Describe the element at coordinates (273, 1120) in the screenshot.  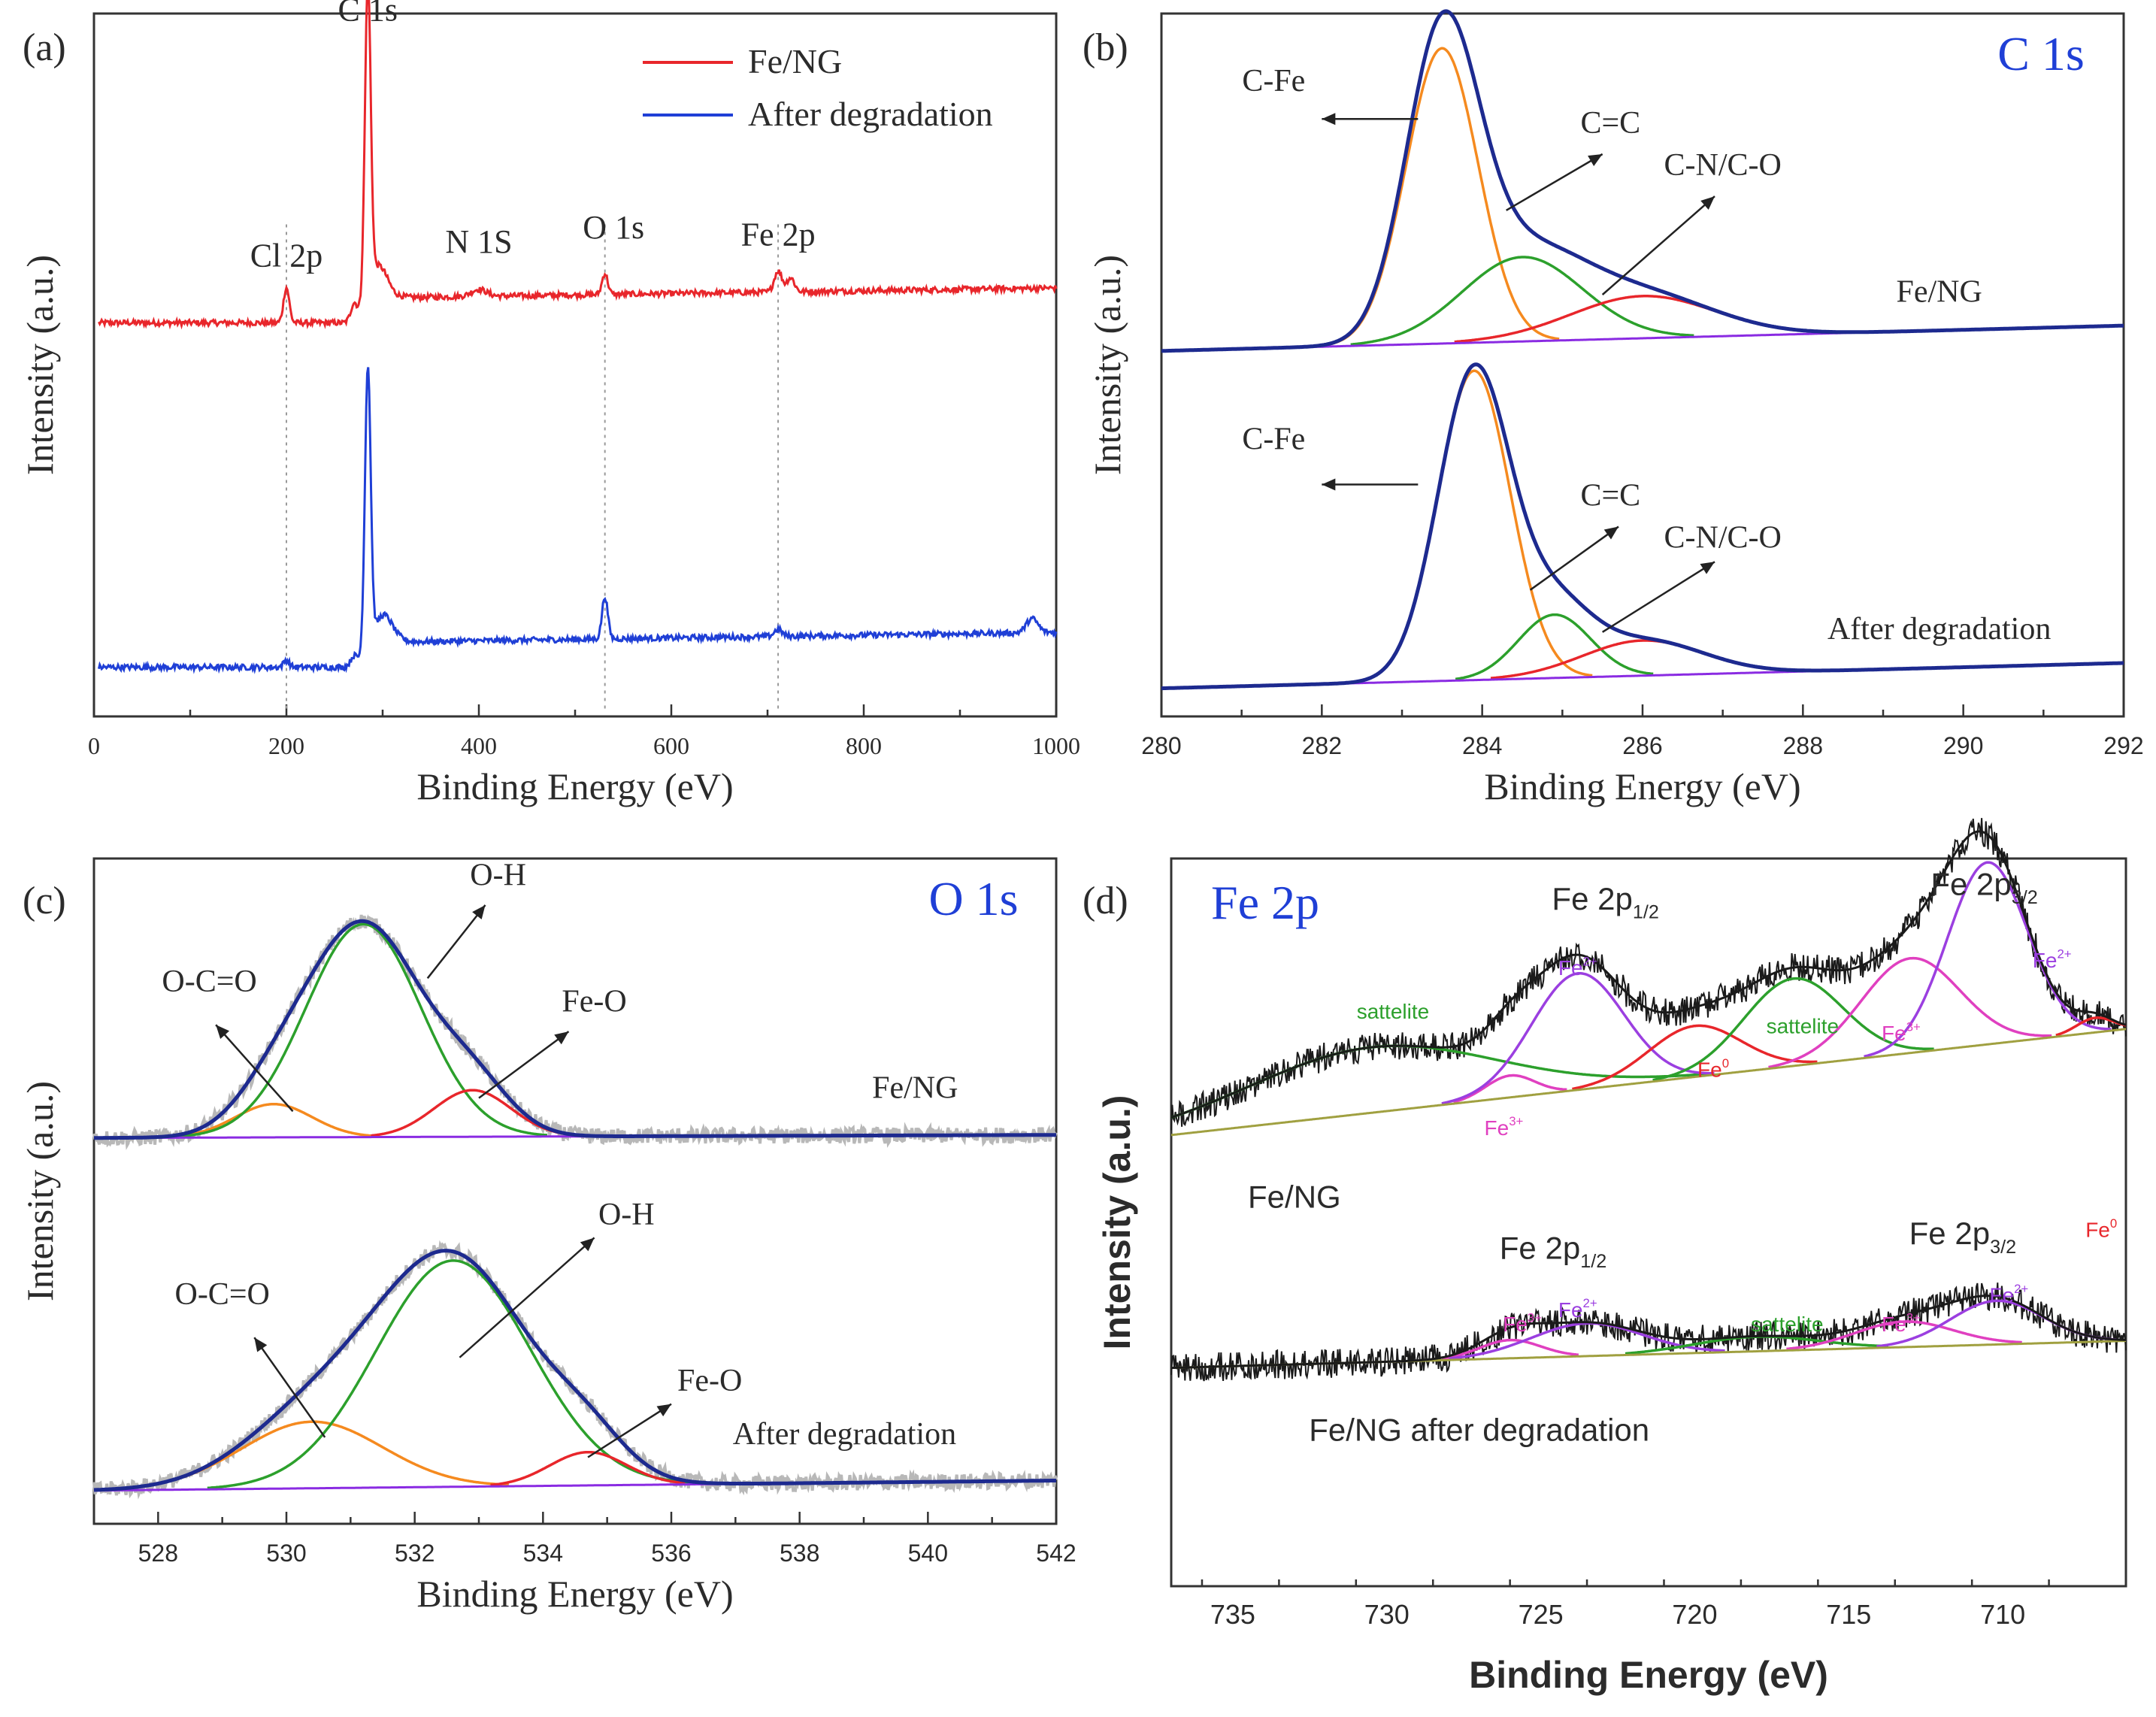
I see `fit-component-o-c-o` at that location.